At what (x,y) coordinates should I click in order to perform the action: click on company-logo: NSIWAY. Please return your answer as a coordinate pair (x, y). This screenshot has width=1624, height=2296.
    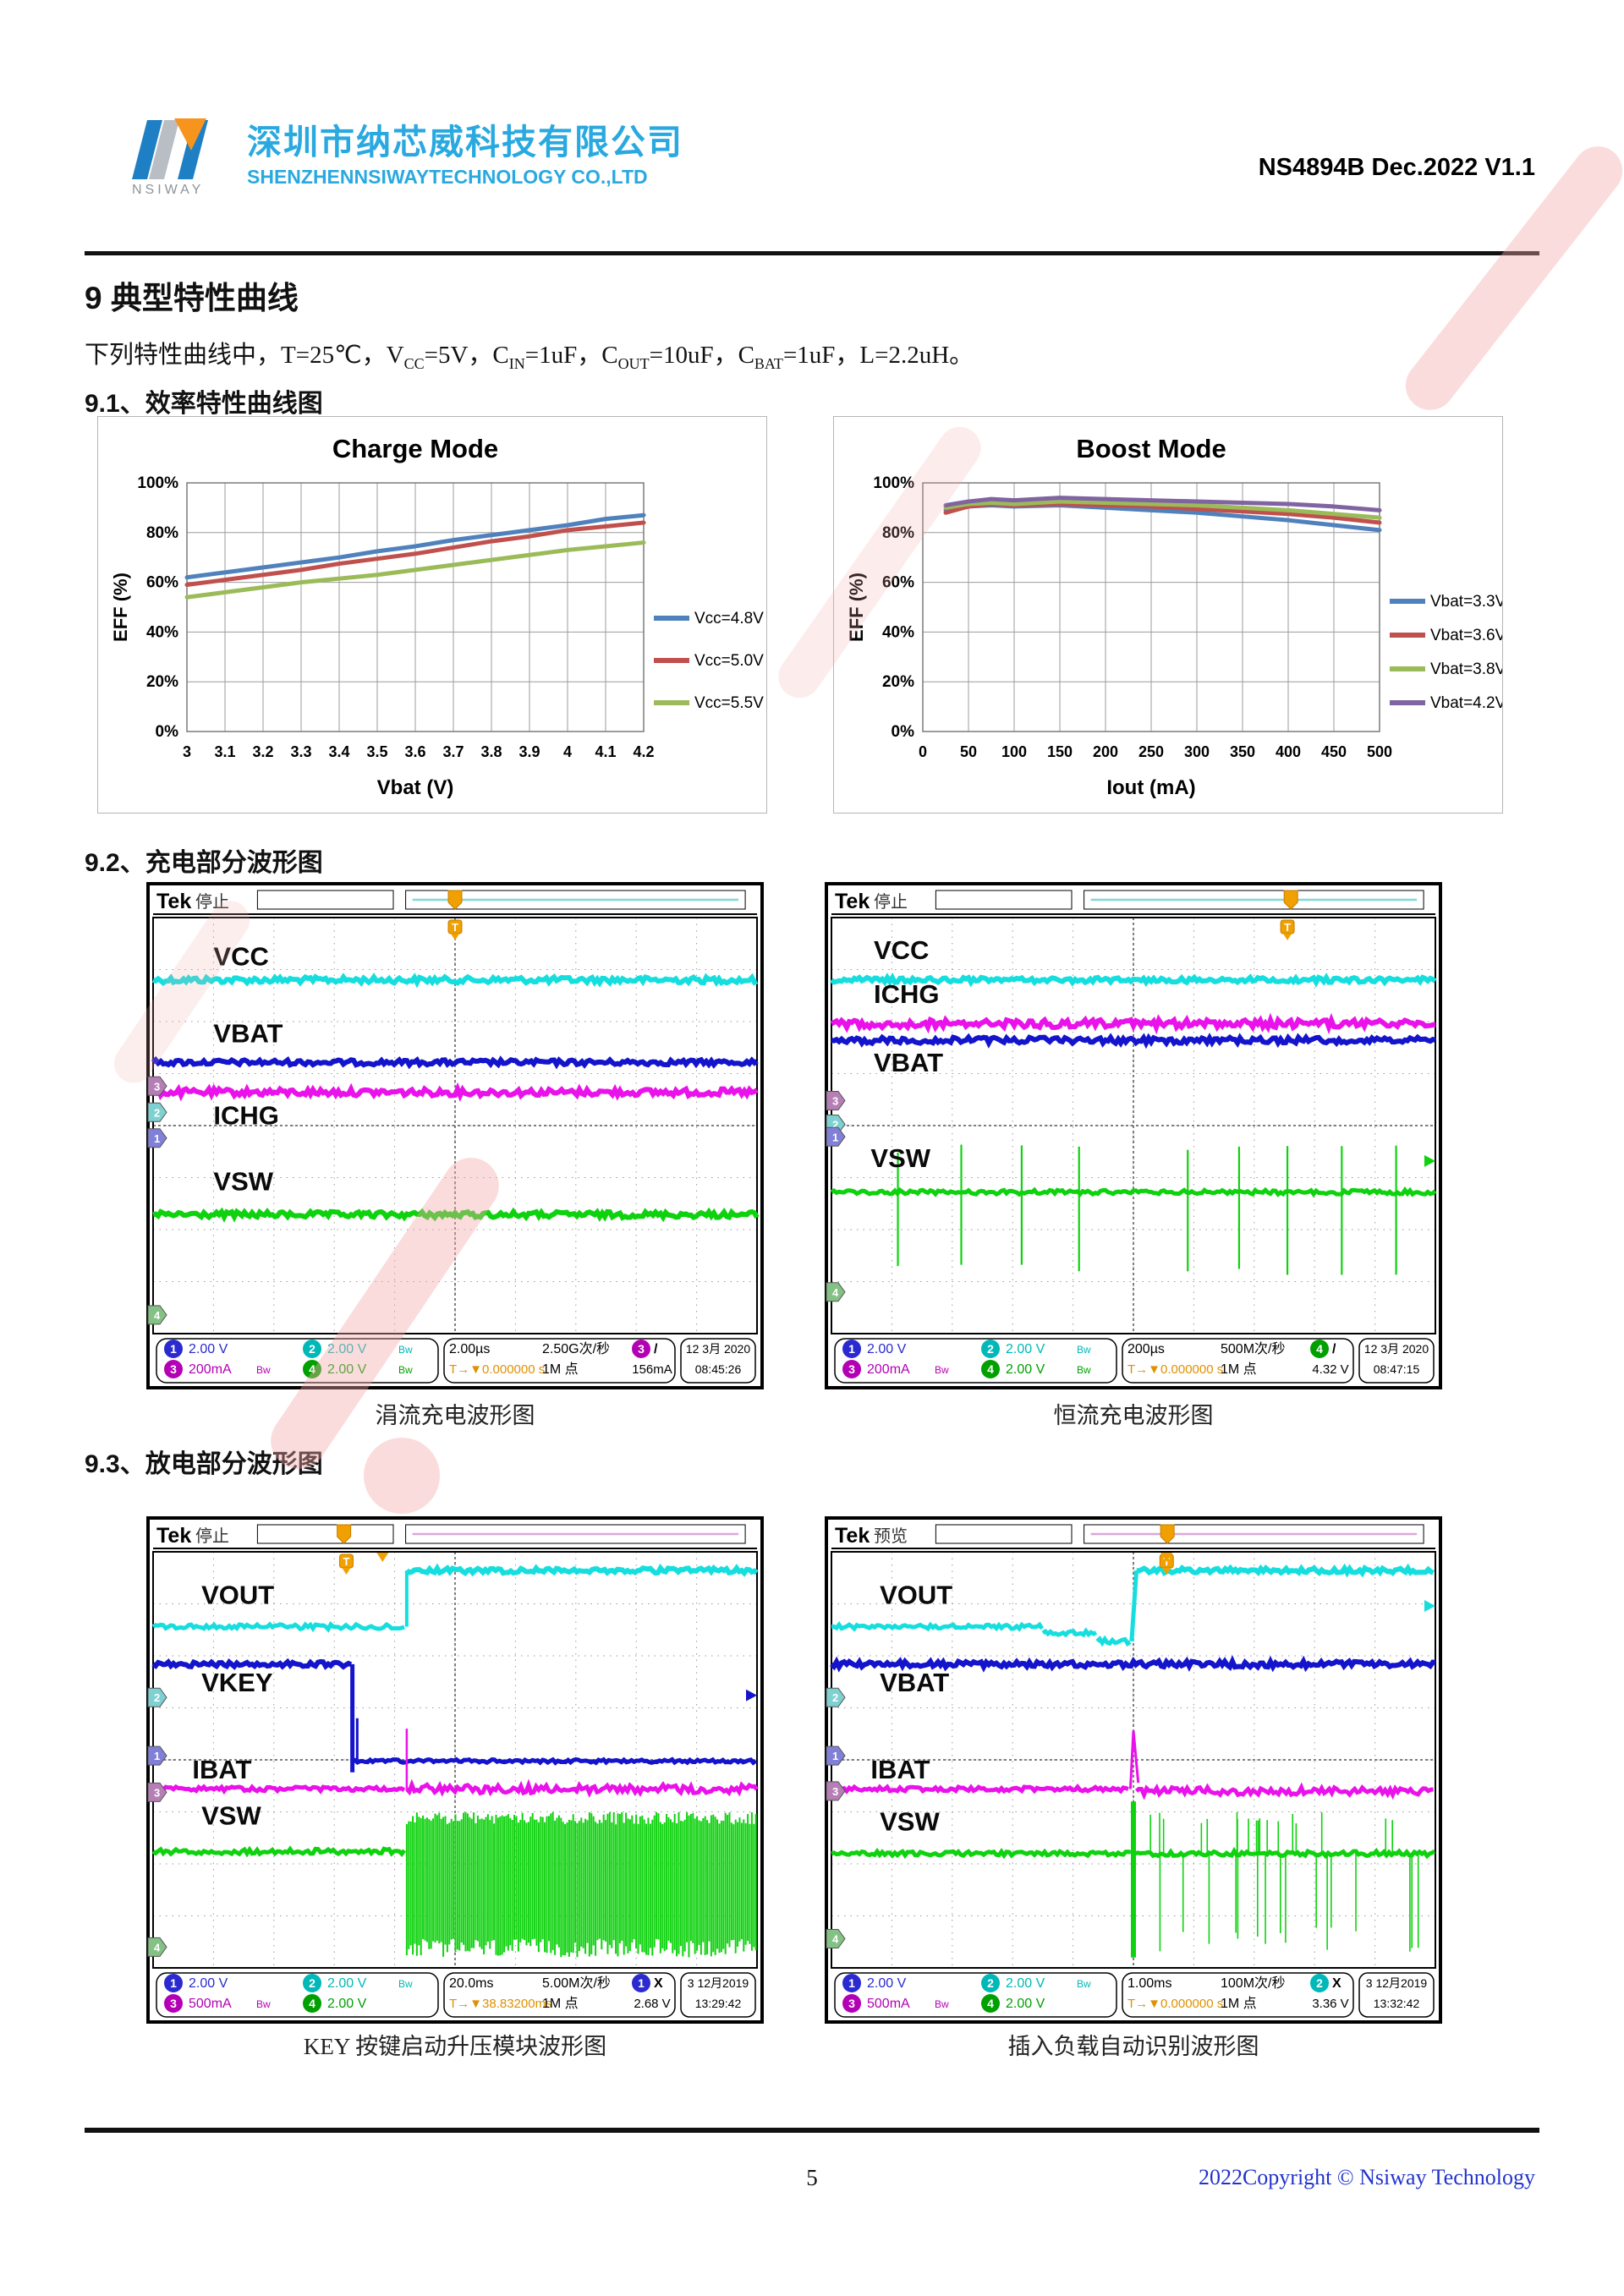
    Looking at the image, I should click on (181, 154).